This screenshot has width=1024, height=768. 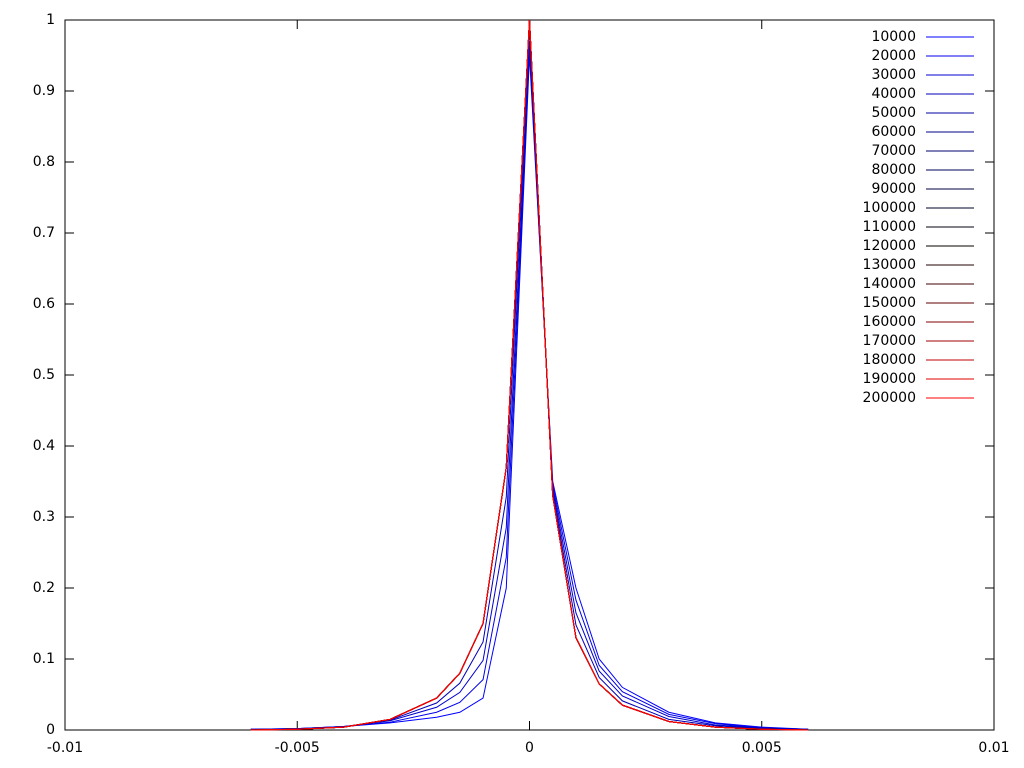 What do you see at coordinates (889, 398) in the screenshot?
I see `legend-label: 200000` at bounding box center [889, 398].